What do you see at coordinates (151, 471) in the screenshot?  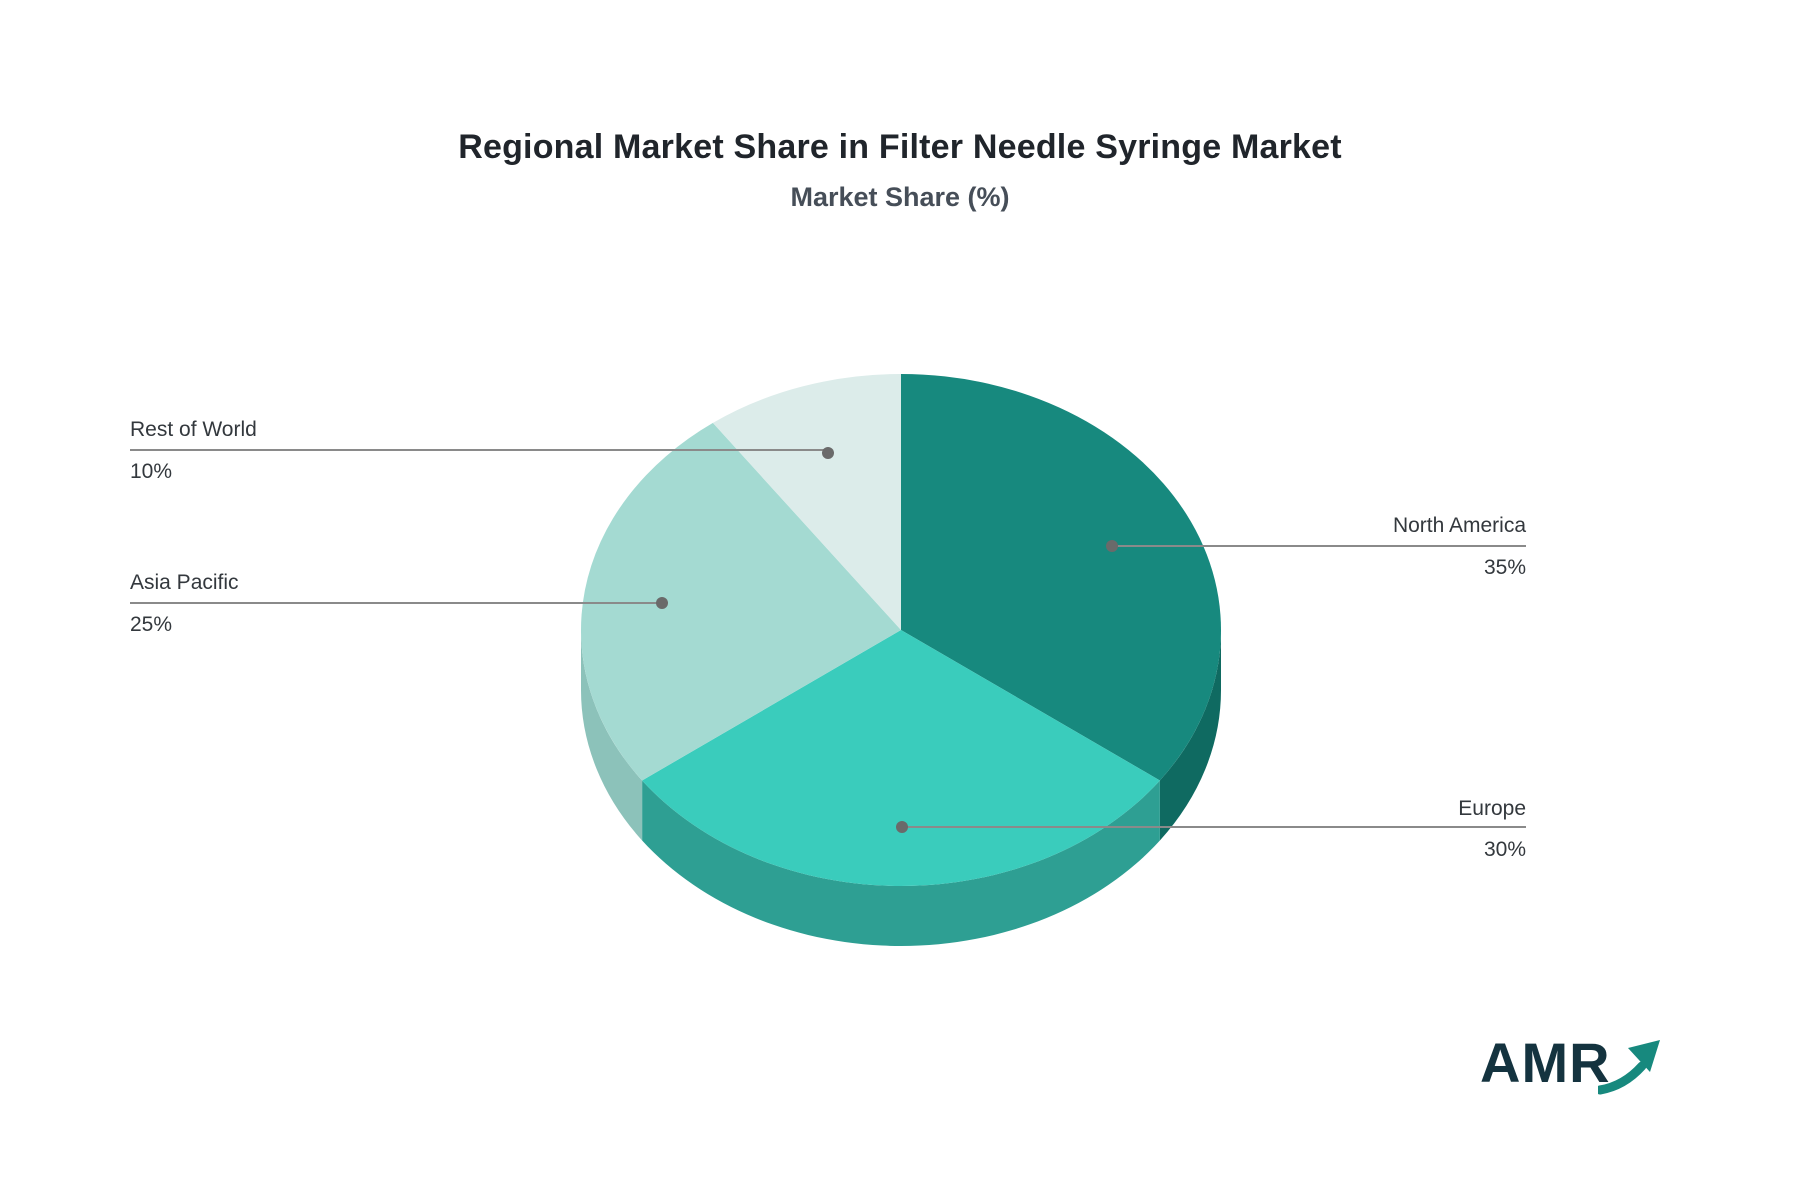 I see `slice-percent: 10%` at bounding box center [151, 471].